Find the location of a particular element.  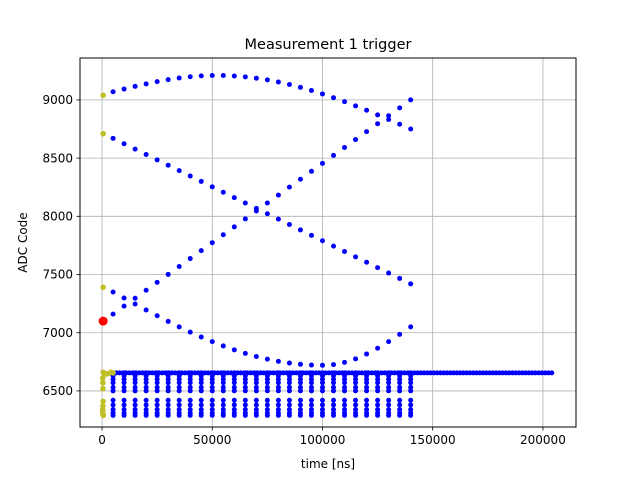

y-tick-label: 8000 is located at coordinates (57, 217).